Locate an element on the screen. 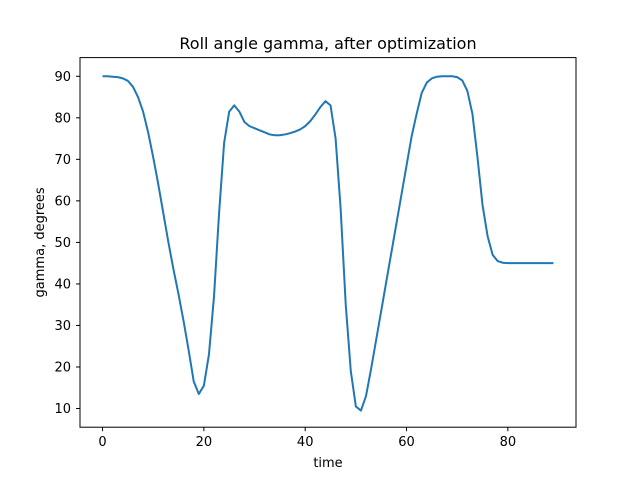 The height and width of the screenshot is (480, 640). x-tick-label: 0 is located at coordinates (102, 442).